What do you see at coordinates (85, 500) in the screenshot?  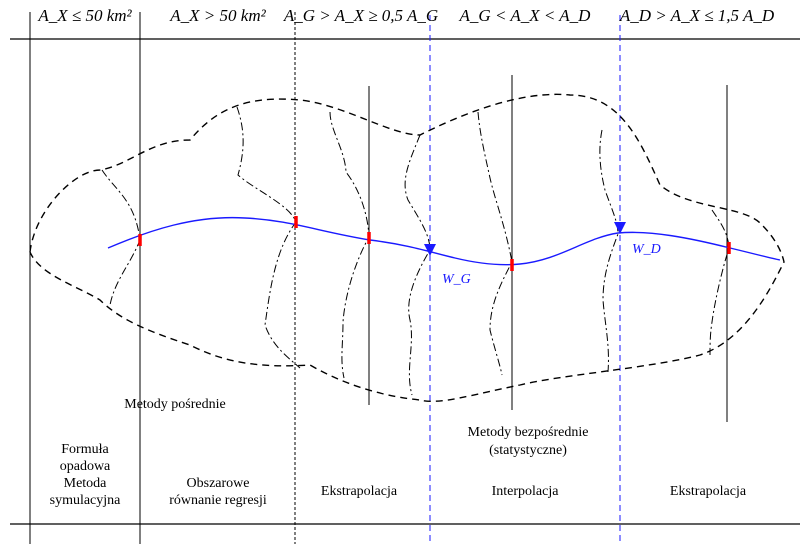 I see `col1-label-line4: symulacyjna` at bounding box center [85, 500].